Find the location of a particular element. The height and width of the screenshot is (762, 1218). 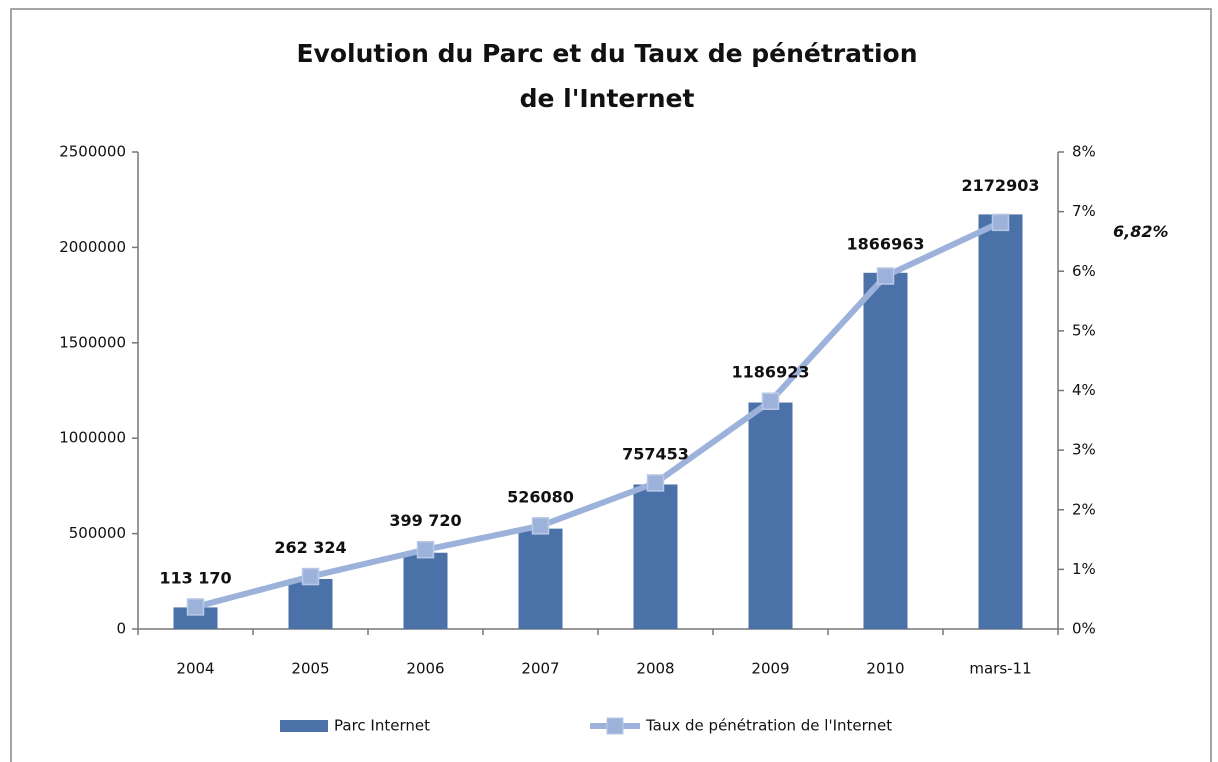

x-tick-label: mars-11 is located at coordinates (1000, 669).